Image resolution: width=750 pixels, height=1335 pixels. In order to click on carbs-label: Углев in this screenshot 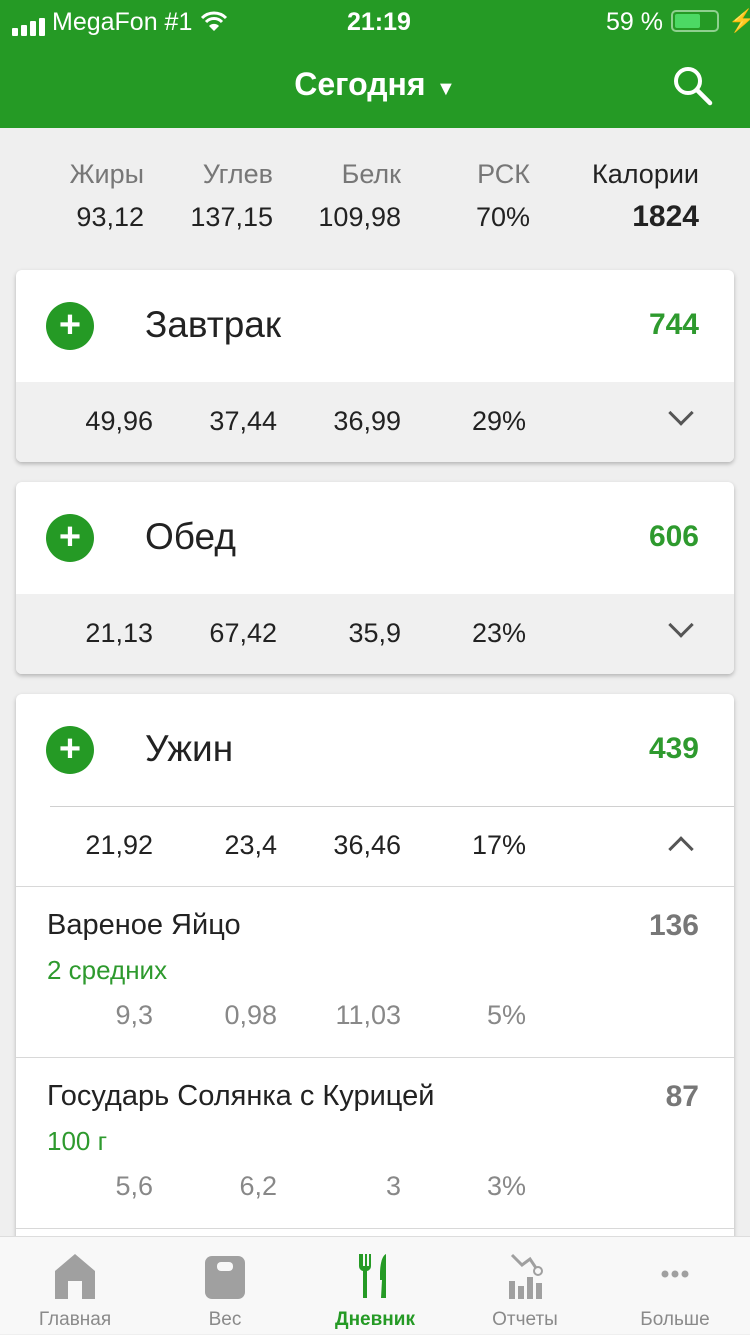, I will do `click(237, 174)`.